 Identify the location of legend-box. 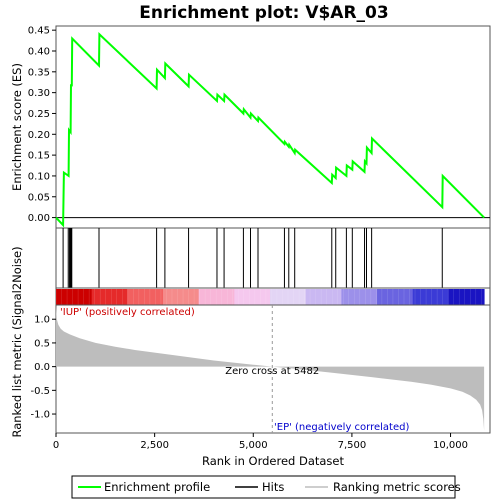
(263, 487).